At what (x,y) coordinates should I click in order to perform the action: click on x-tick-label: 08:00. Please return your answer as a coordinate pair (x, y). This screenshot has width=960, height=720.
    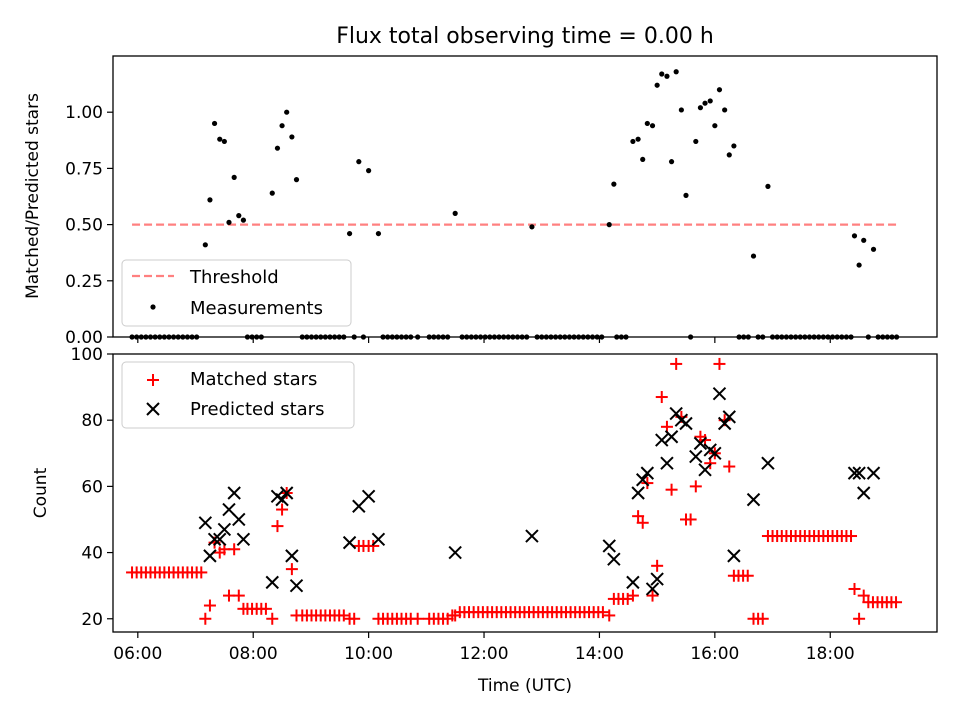
    Looking at the image, I should click on (253, 654).